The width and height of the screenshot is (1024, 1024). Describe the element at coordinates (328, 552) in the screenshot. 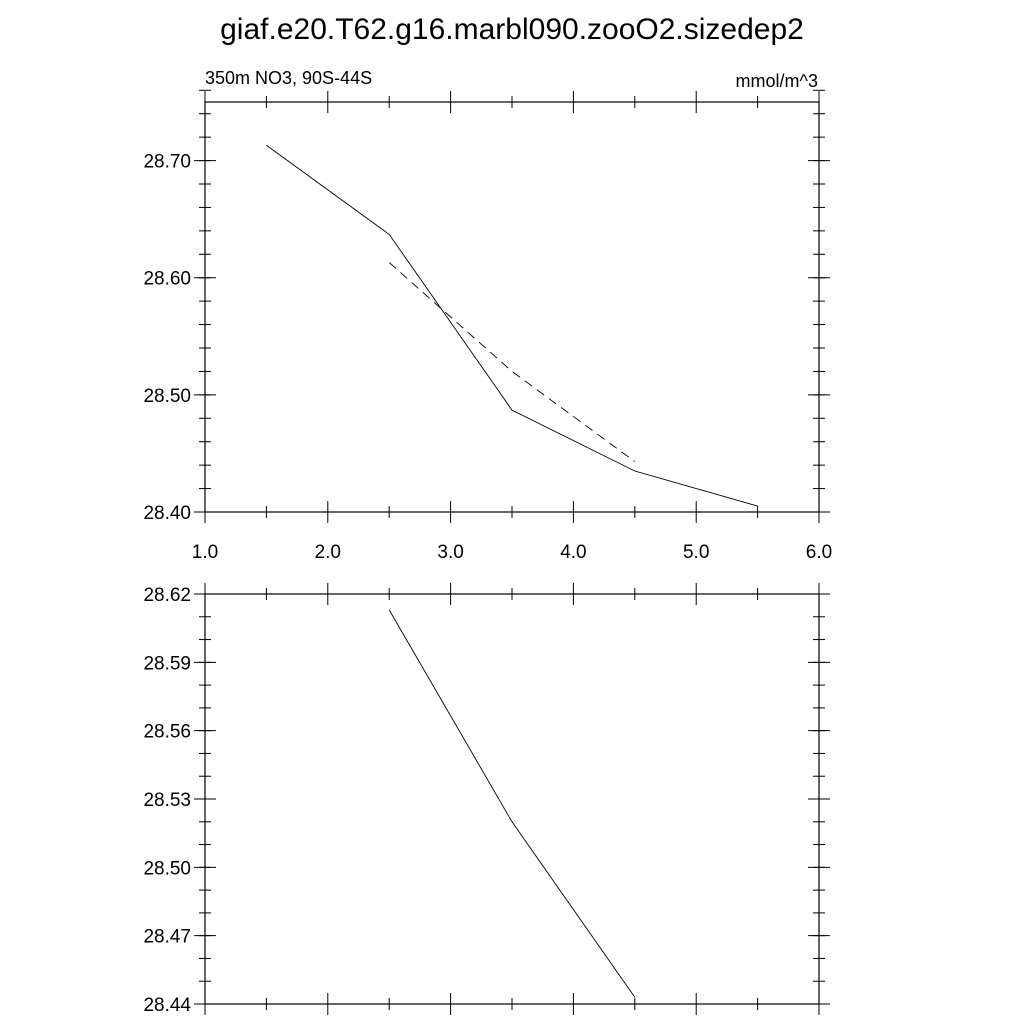

I see `x-tick-label: 2.0` at that location.